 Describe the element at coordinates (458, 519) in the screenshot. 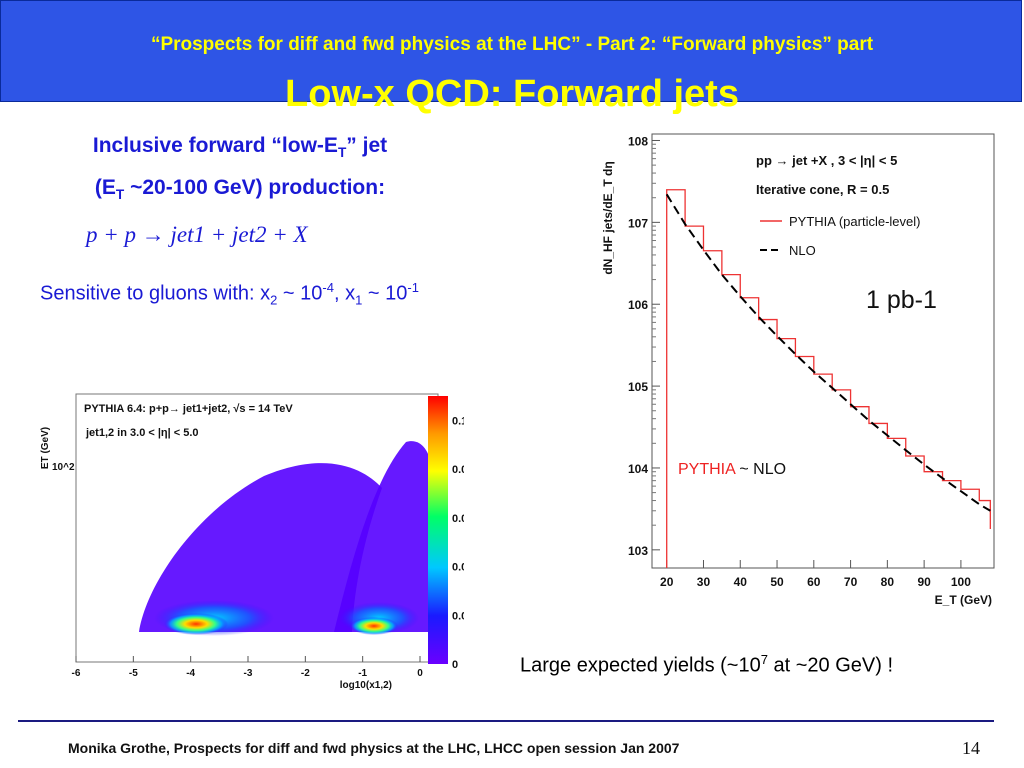

I see `colorbar-tick-label: 0.06` at that location.